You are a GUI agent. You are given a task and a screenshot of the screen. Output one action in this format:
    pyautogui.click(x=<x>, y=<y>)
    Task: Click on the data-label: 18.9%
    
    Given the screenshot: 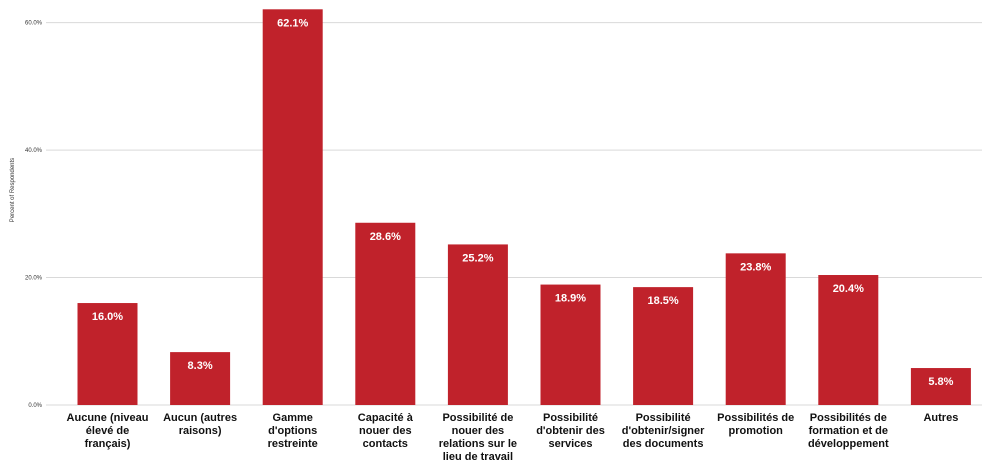 What is the action you would take?
    pyautogui.click(x=570, y=299)
    